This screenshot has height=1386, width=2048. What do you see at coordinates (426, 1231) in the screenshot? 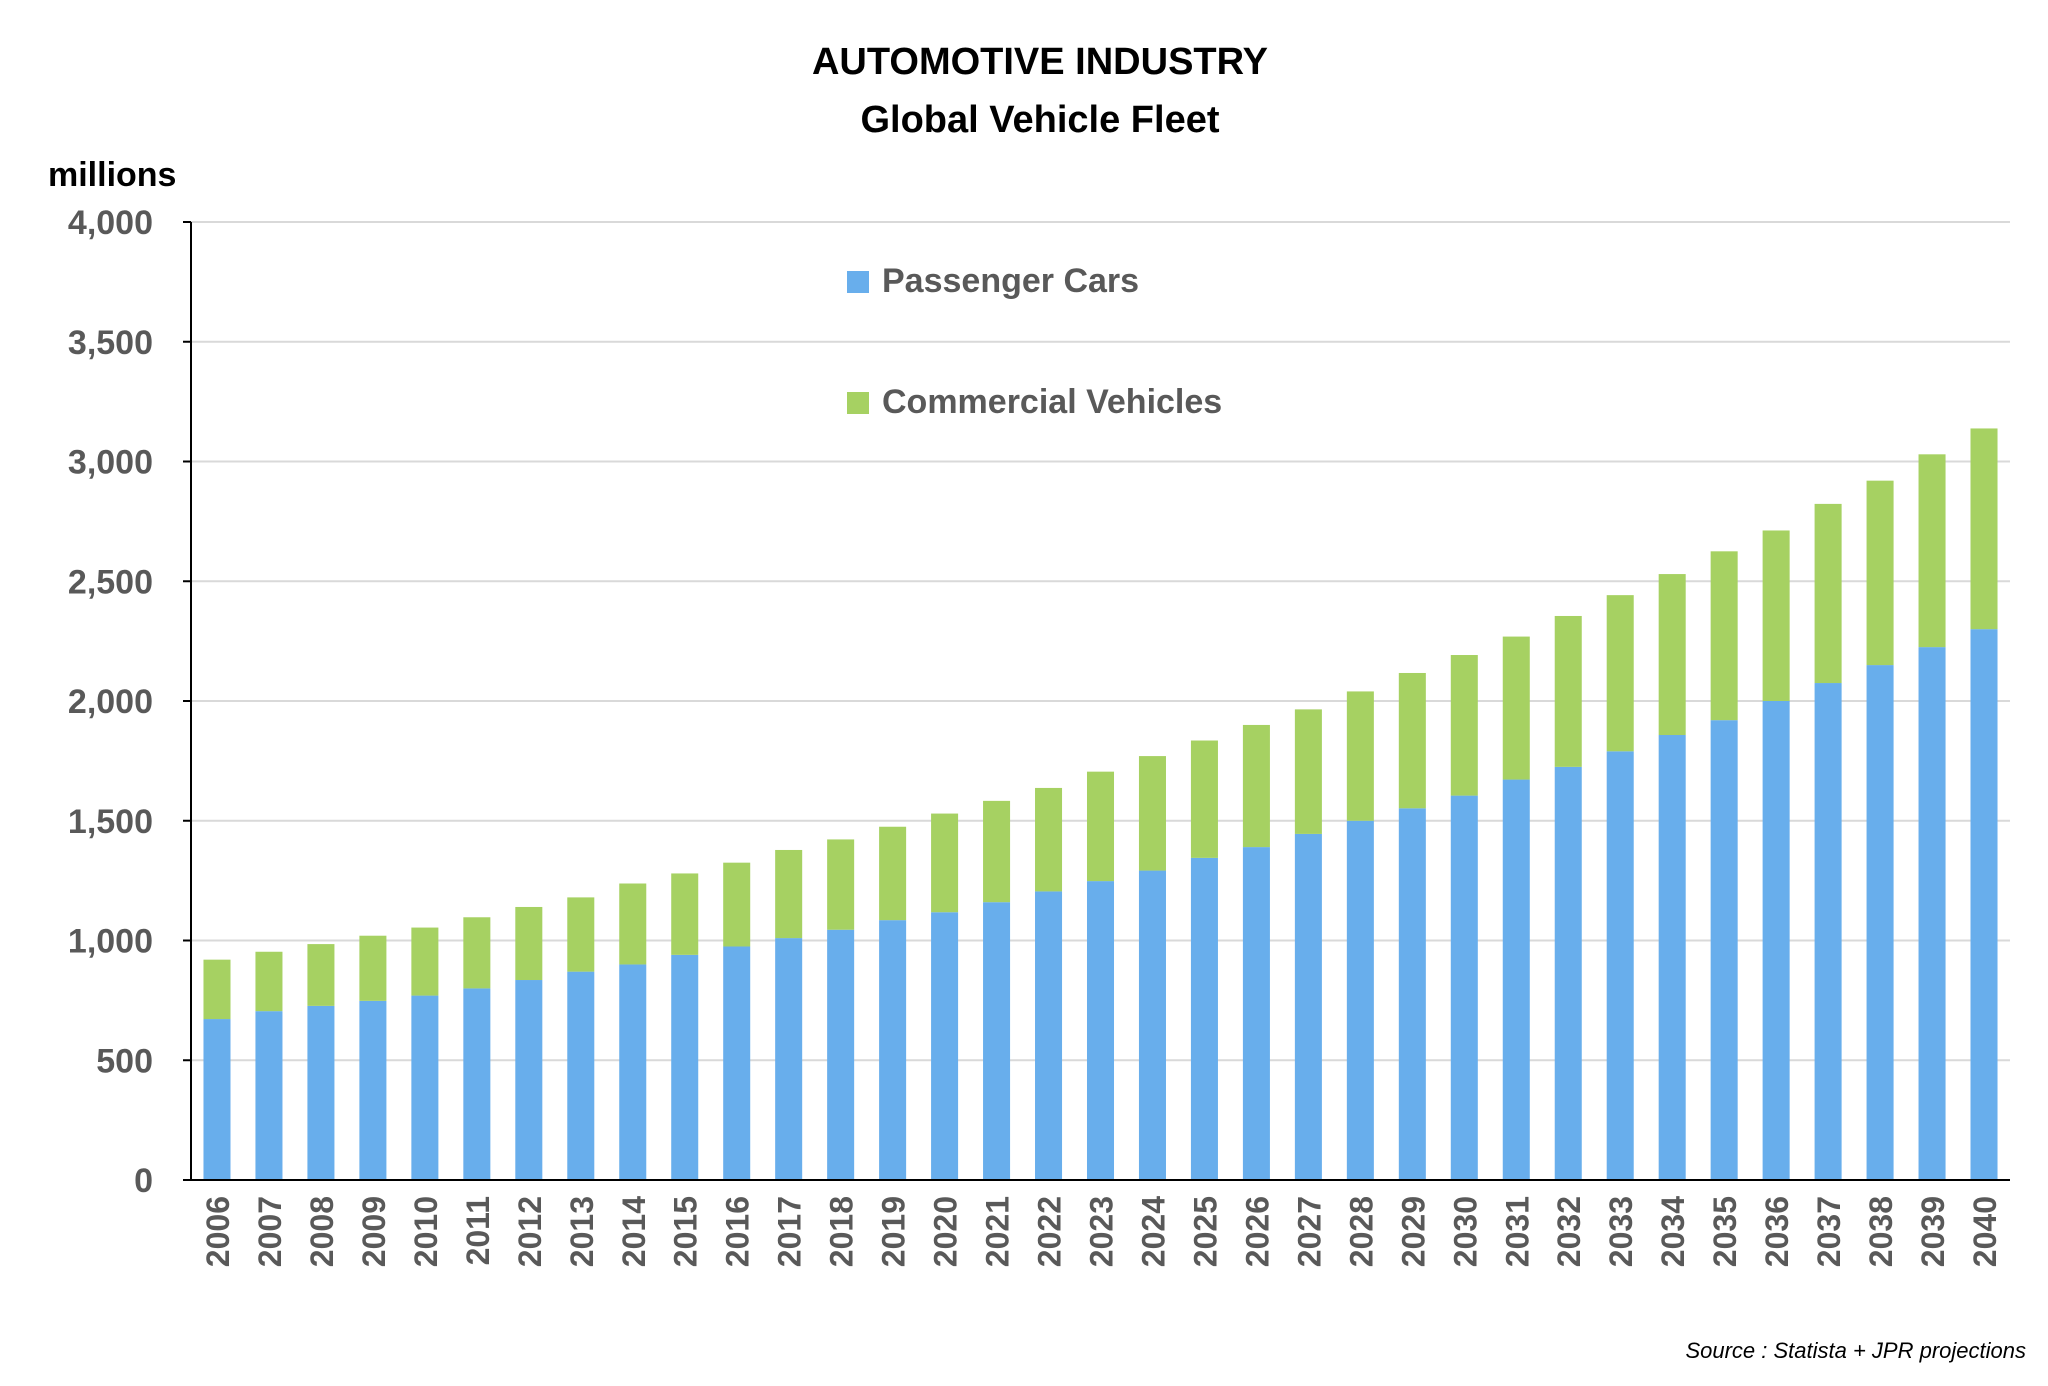
I see `x-tick-label: 2010` at bounding box center [426, 1231].